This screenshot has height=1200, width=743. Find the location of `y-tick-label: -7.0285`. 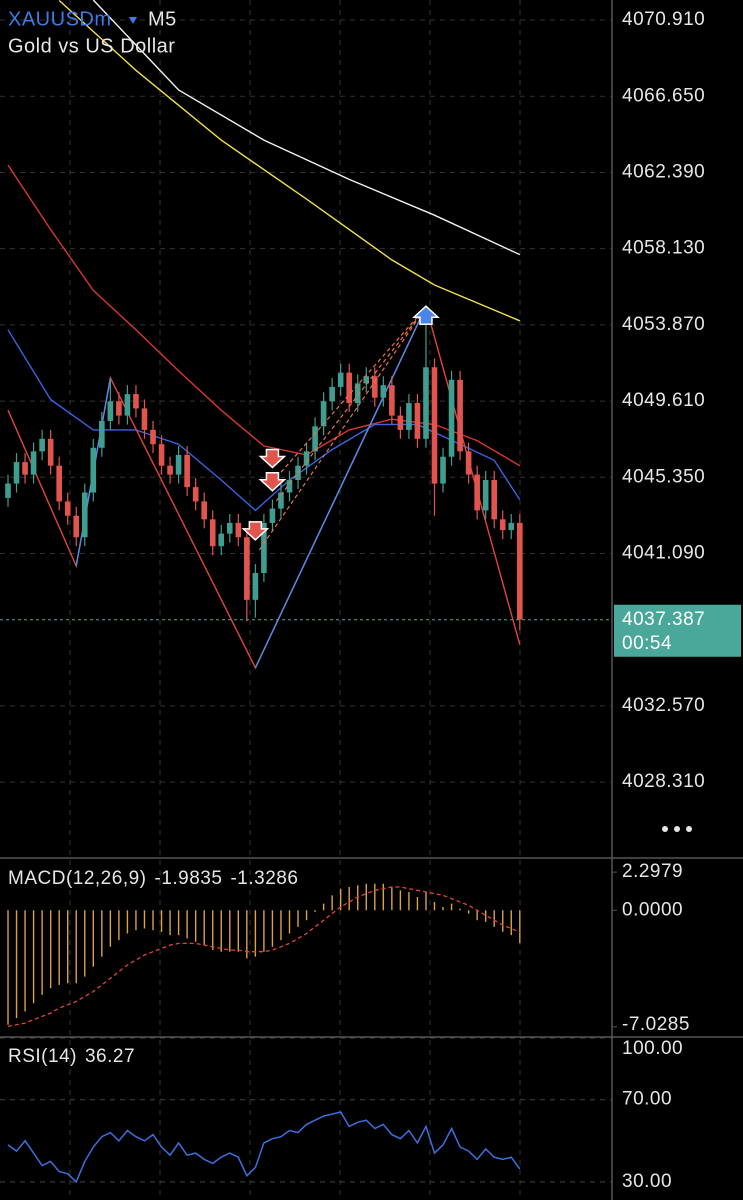

y-tick-label: -7.0285 is located at coordinates (656, 1024).